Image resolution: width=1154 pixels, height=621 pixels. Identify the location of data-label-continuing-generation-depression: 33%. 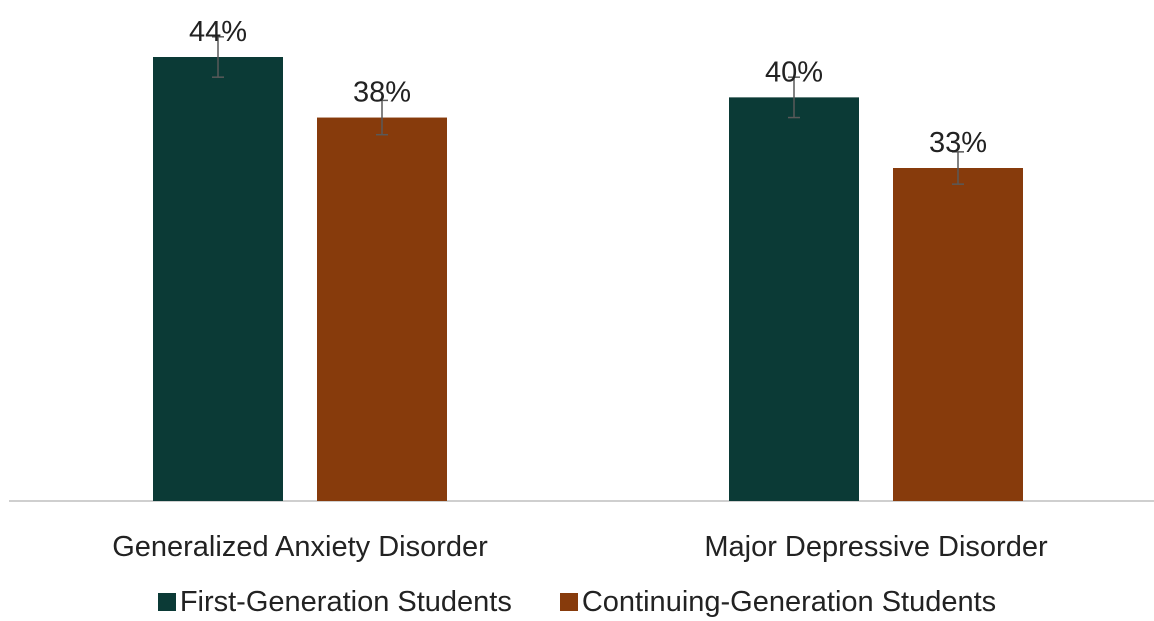
(958, 143).